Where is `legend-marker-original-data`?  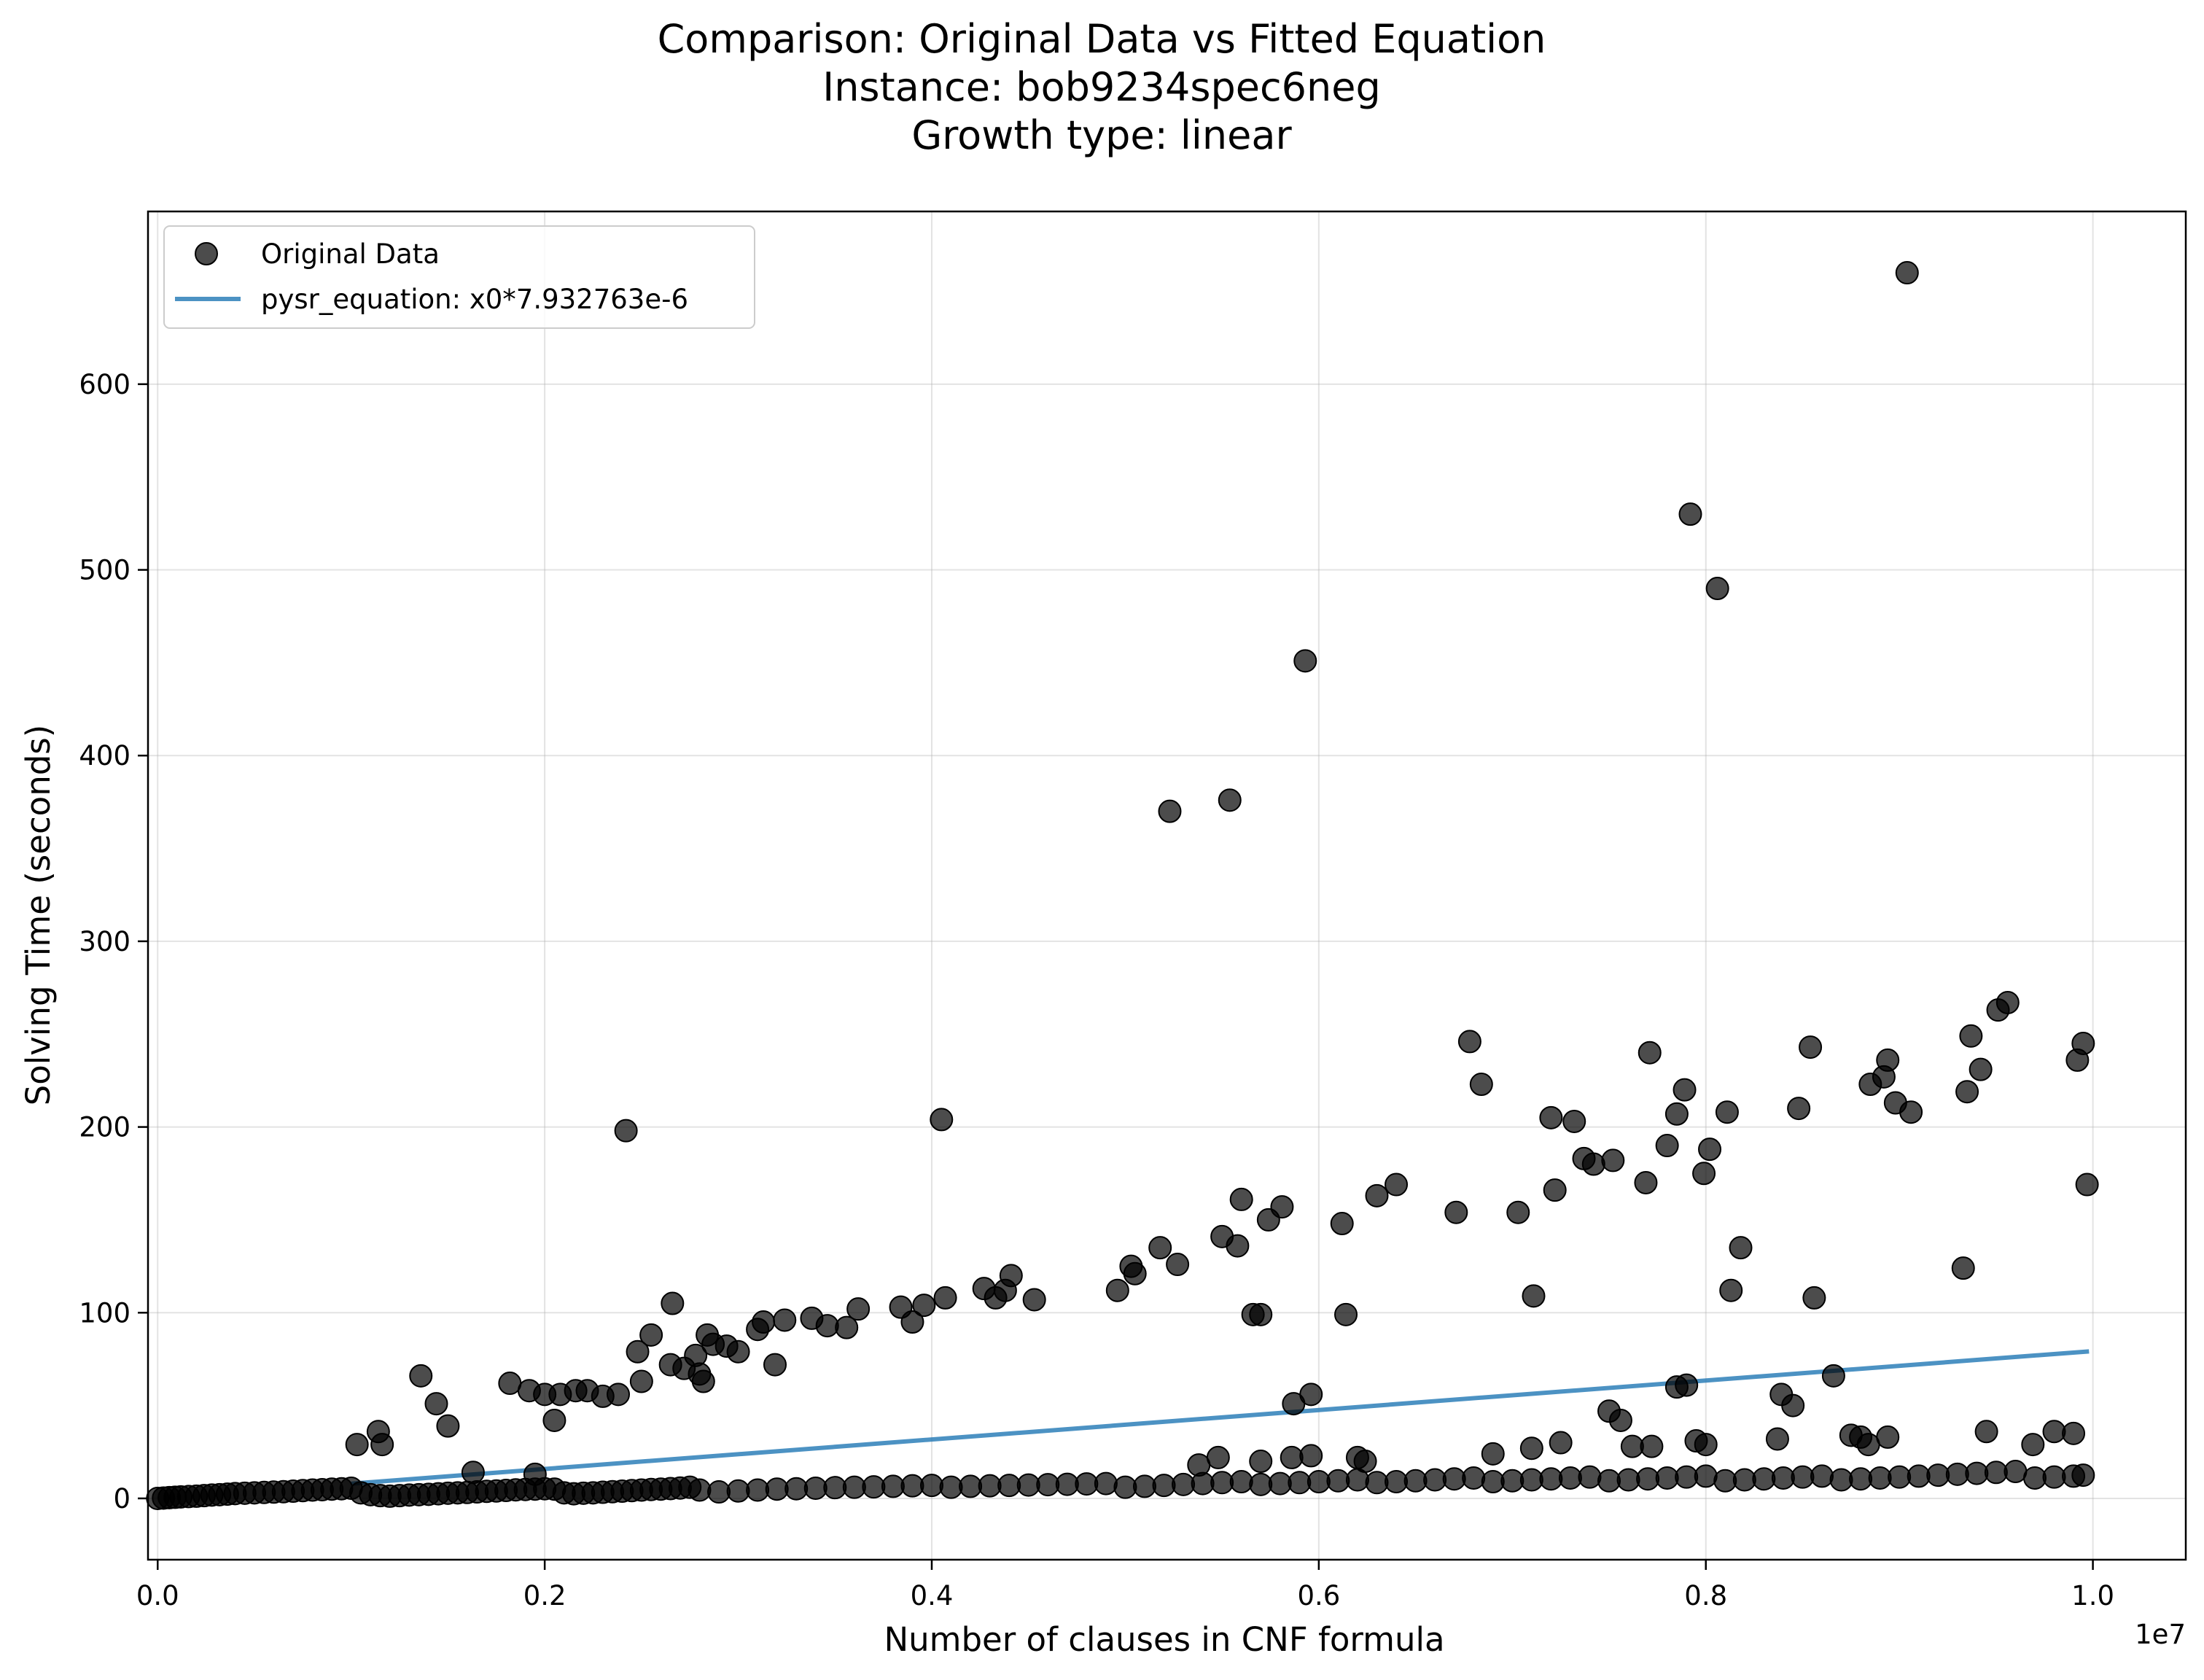 legend-marker-original-data is located at coordinates (207, 253).